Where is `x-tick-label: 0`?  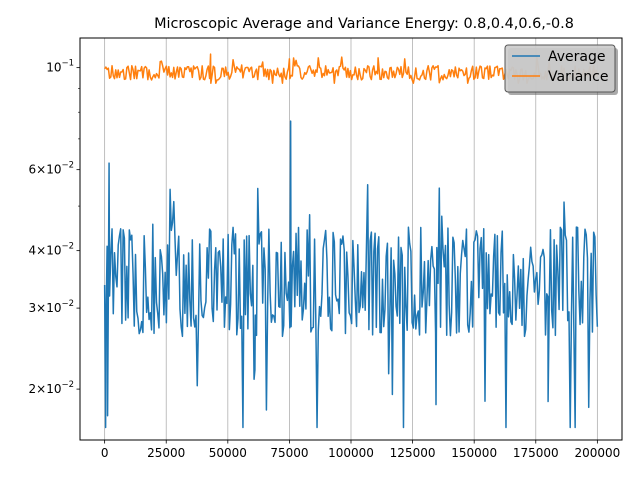 x-tick-label: 0 is located at coordinates (105, 453).